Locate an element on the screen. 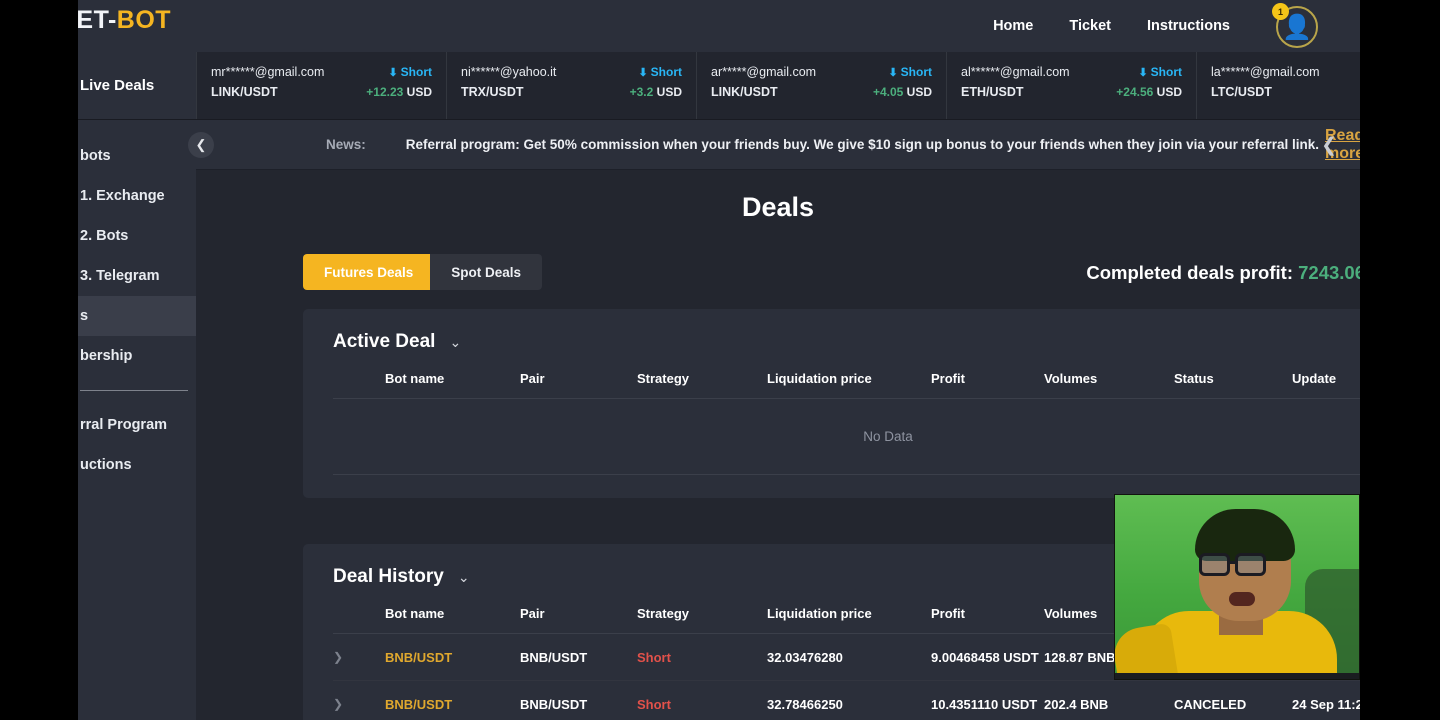 This screenshot has width=1440, height=720. cell-volumes: 128.87 BNB is located at coordinates (1080, 657).